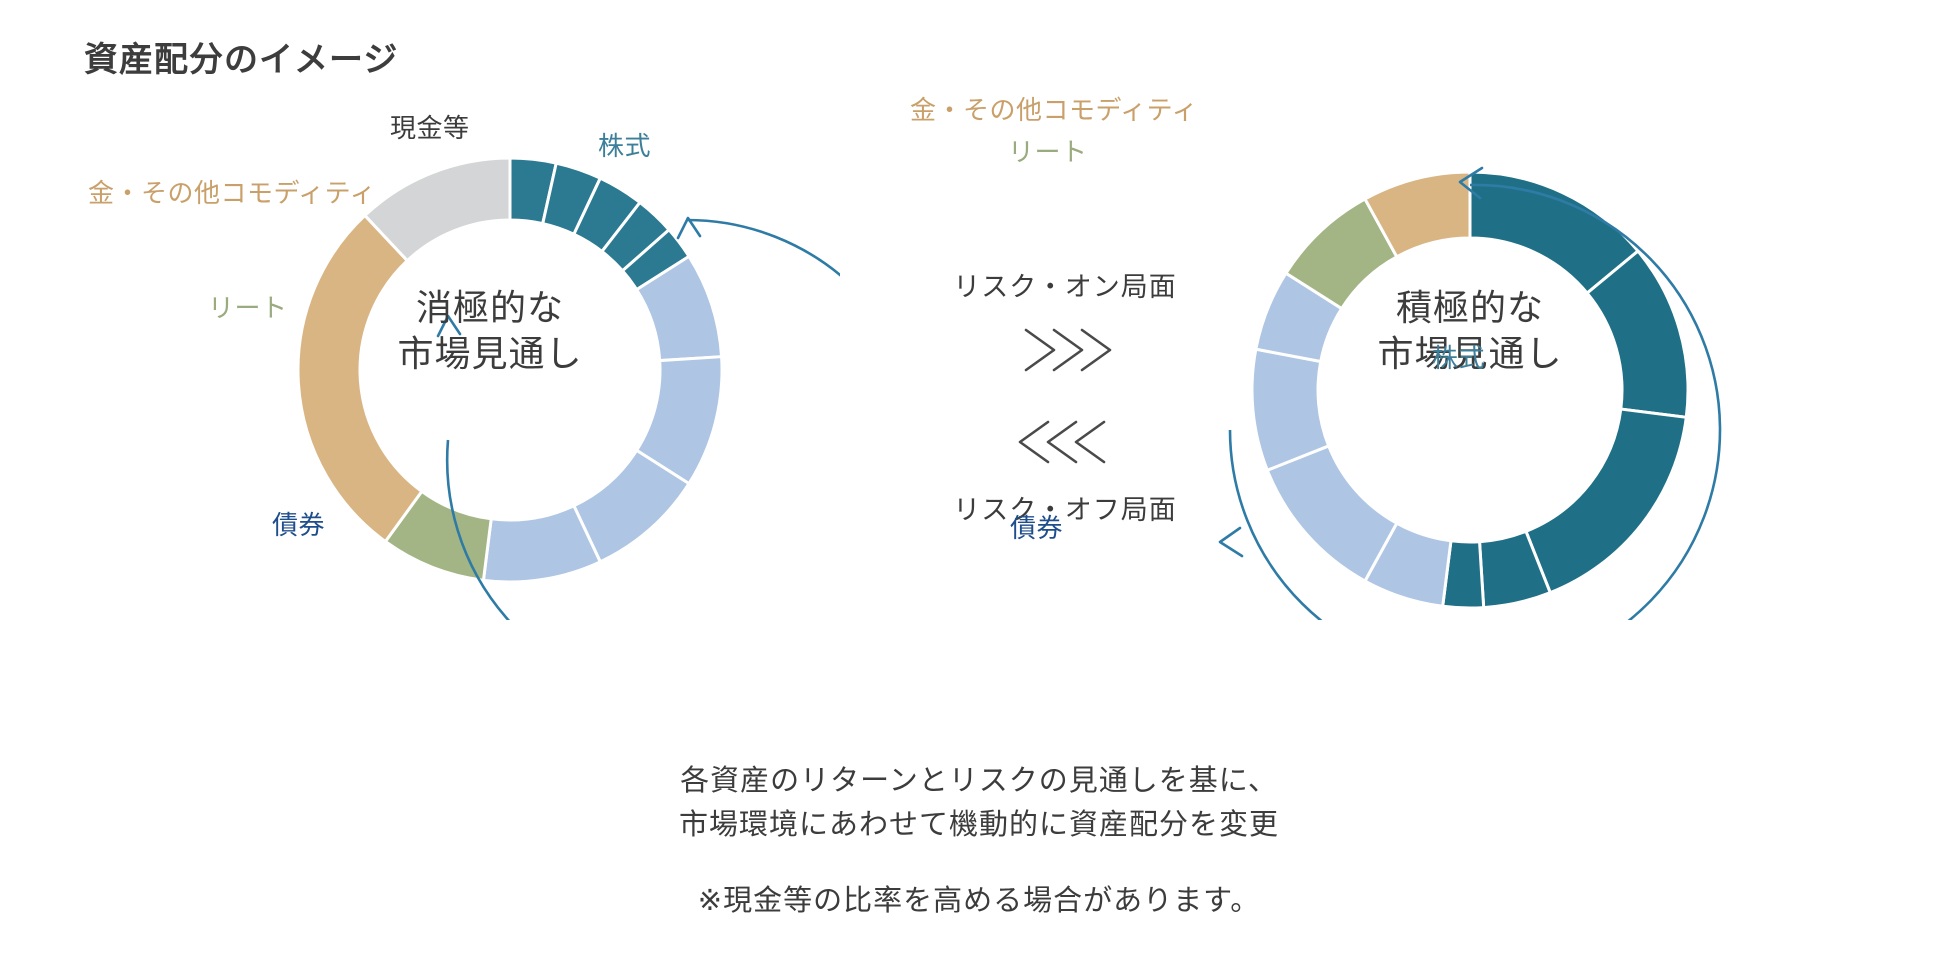  Describe the element at coordinates (979, 781) in the screenshot. I see `footer-line-1: 各資産のリターンとリスクの見通しを基に、` at that location.